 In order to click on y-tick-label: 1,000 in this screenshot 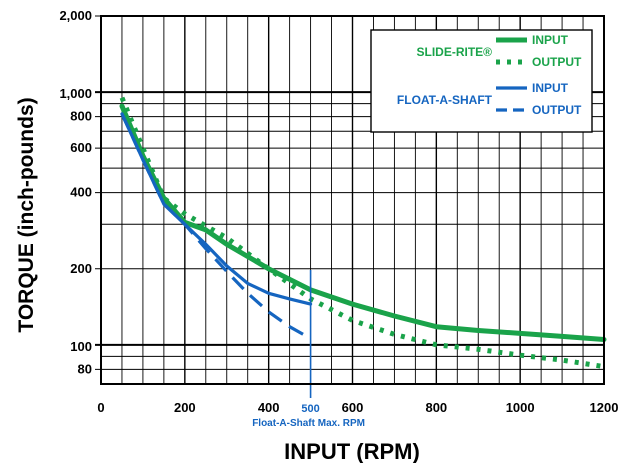, I will do `click(75, 93)`.